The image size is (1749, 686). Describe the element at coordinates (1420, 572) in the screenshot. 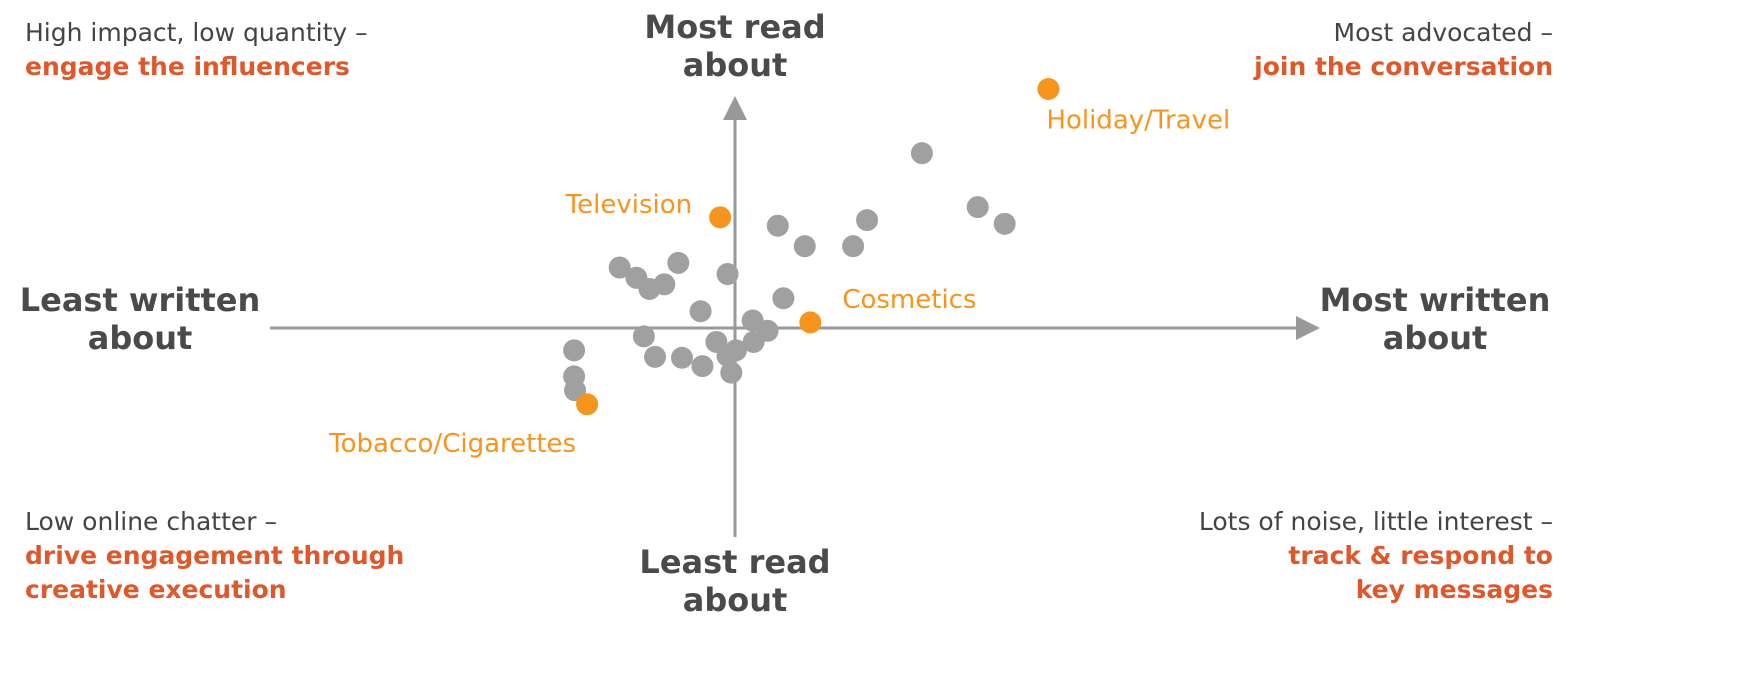

I see `quadrant-action: track & respond to key messages` at that location.